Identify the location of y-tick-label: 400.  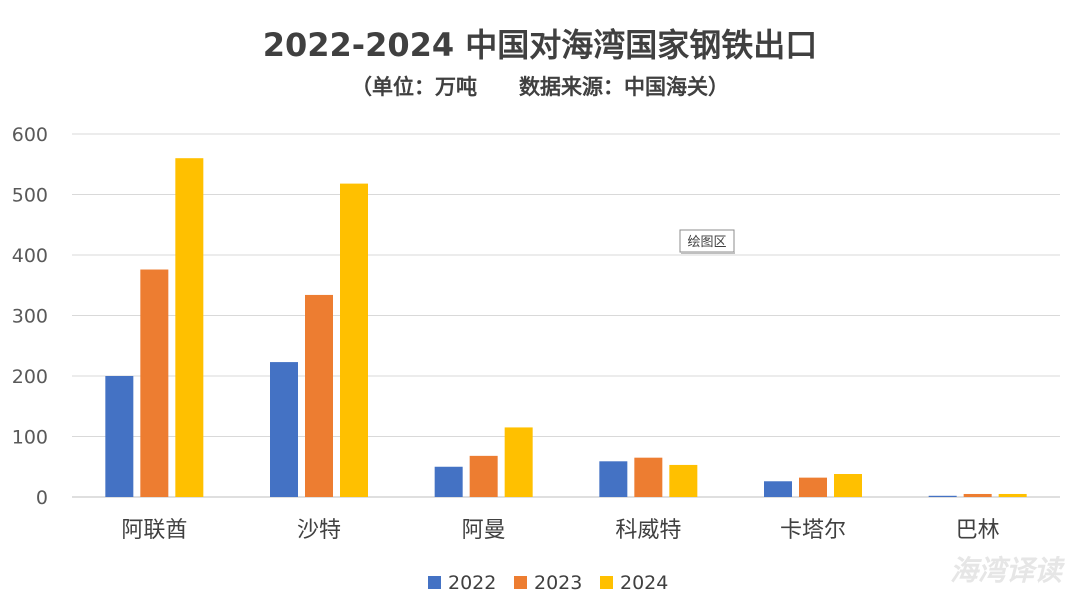
(30, 256).